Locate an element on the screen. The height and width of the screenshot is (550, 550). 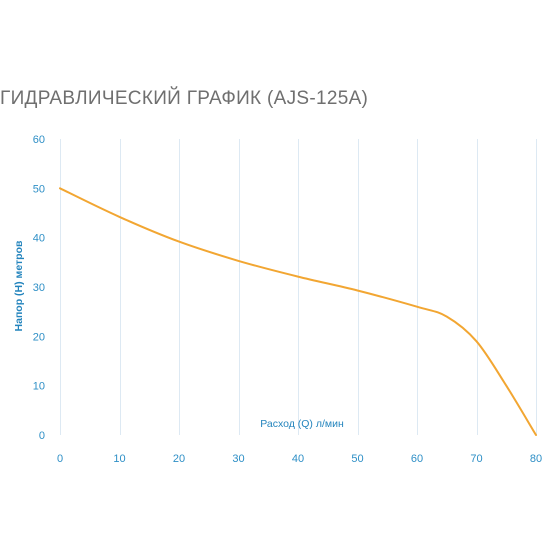
y-tick-label: 60 is located at coordinates (39, 140).